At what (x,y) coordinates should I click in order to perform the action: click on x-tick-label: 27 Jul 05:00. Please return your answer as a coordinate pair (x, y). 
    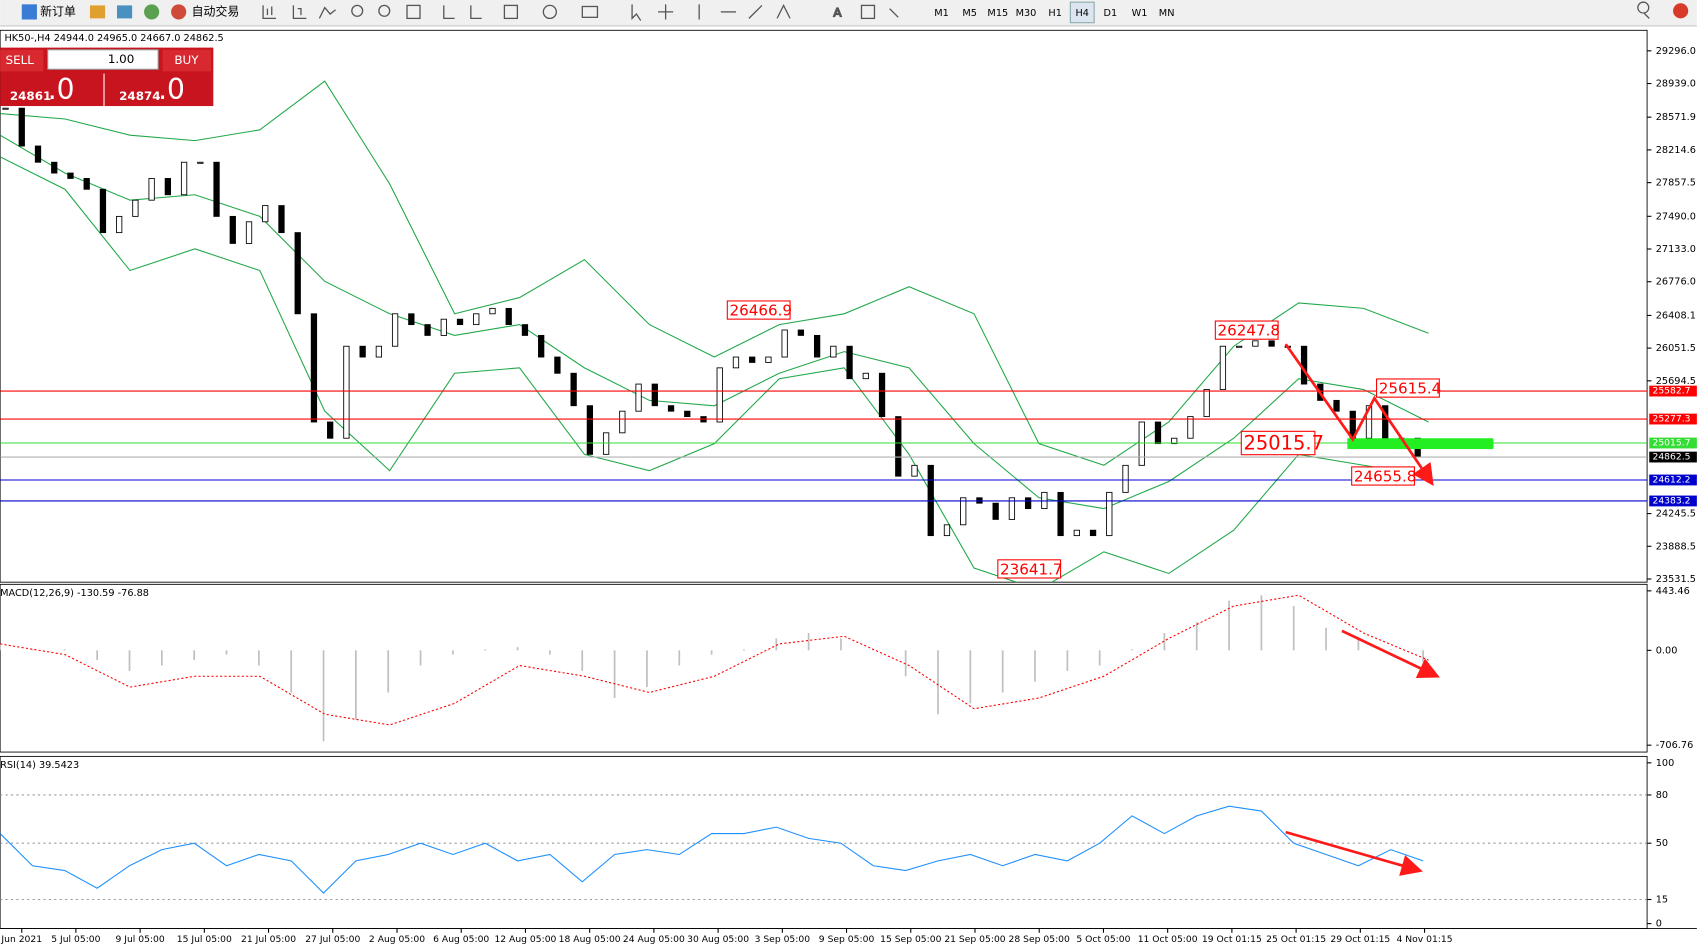
    Looking at the image, I should click on (332, 939).